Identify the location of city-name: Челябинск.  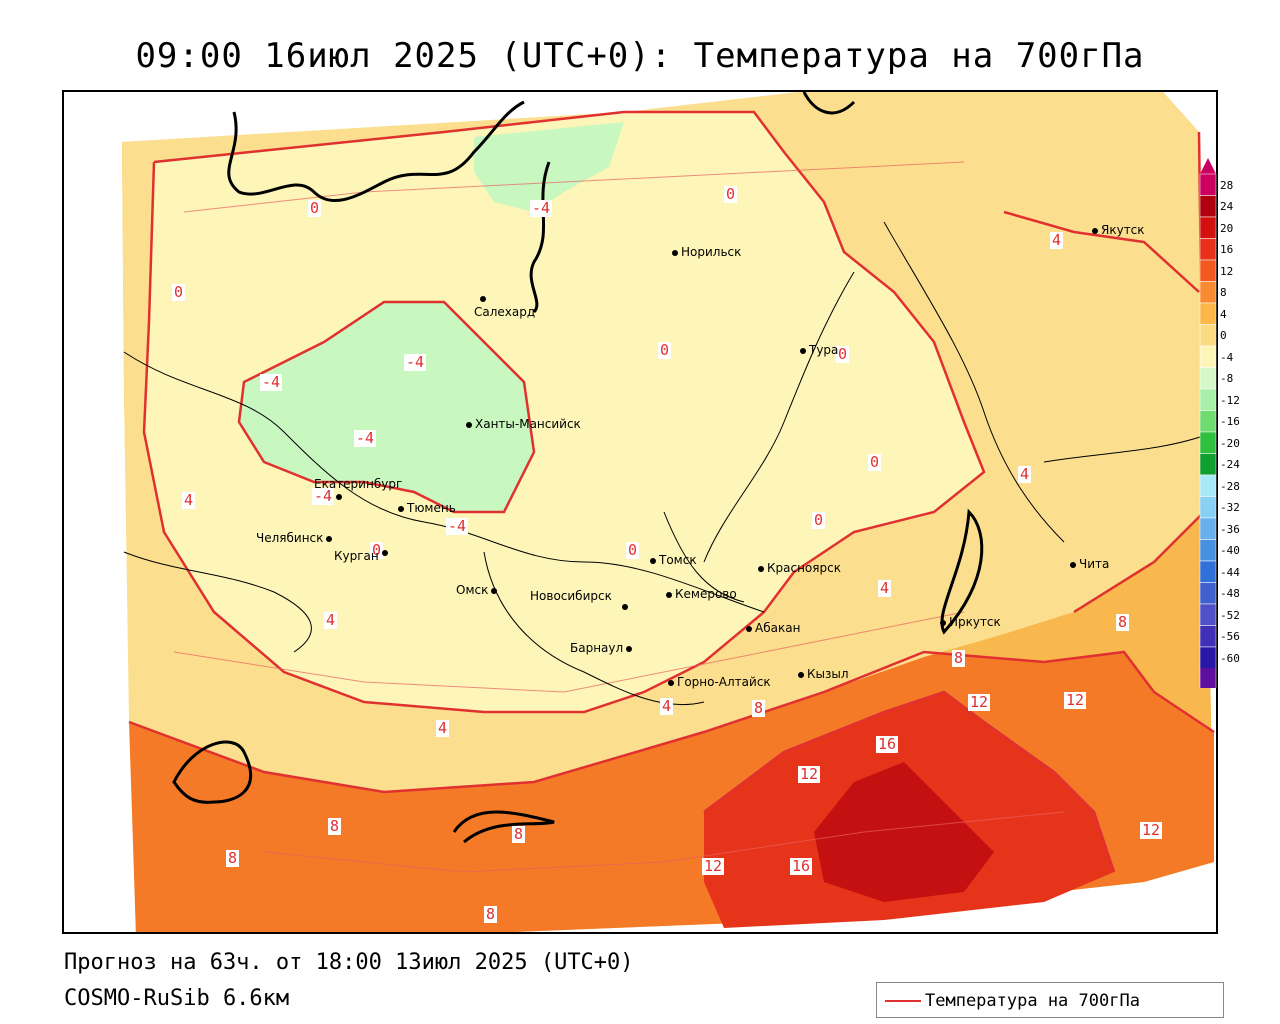
(290, 538).